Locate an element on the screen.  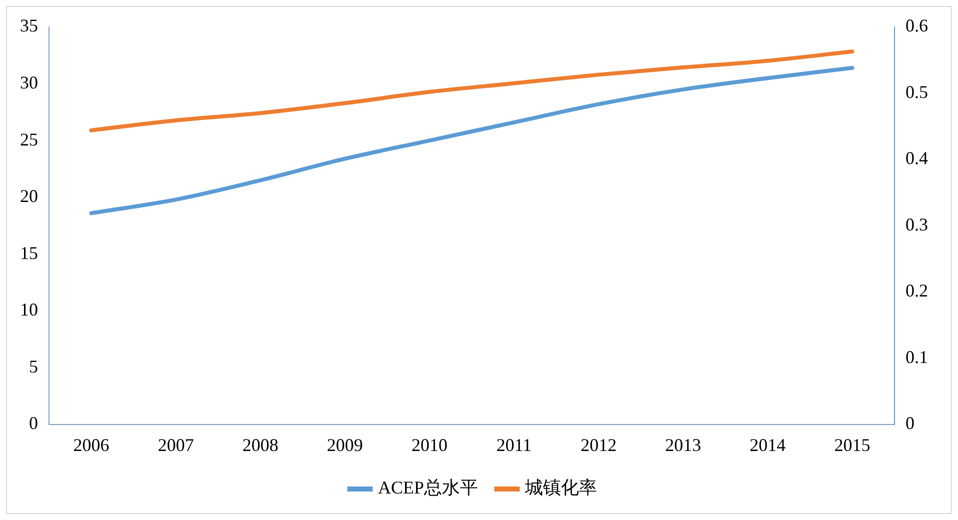
y-tick-label: 0 is located at coordinates (33, 423).